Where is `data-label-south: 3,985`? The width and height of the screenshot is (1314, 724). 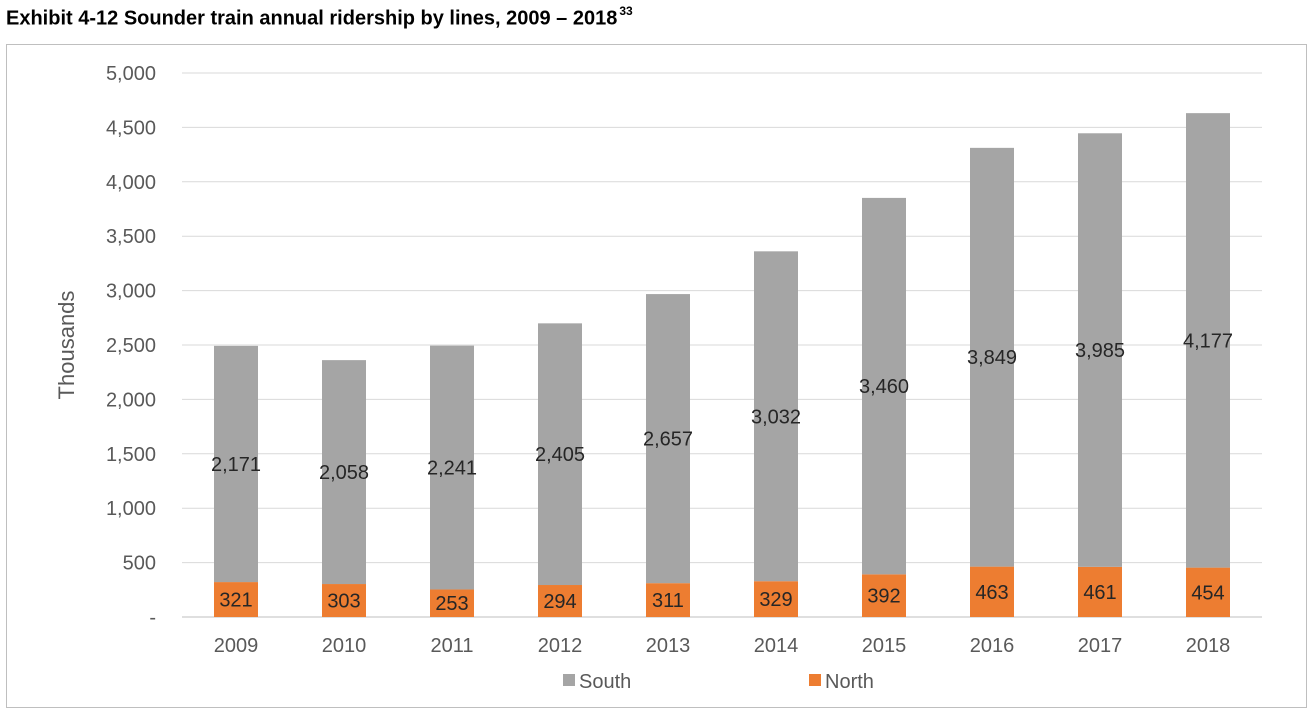 data-label-south: 3,985 is located at coordinates (1100, 351).